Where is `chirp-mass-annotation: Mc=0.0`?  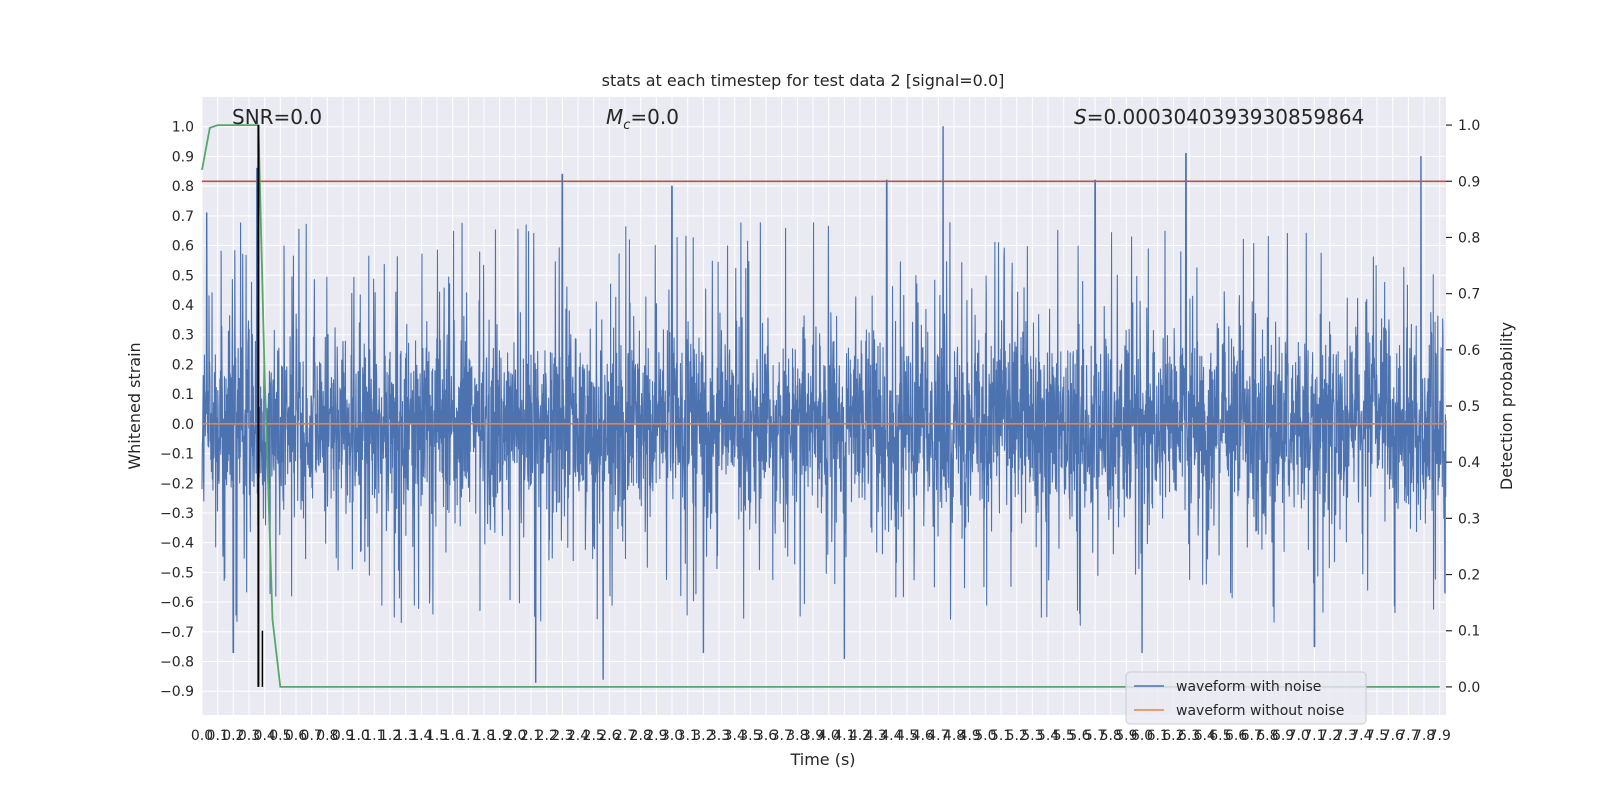 chirp-mass-annotation: Mc=0.0 is located at coordinates (642, 119).